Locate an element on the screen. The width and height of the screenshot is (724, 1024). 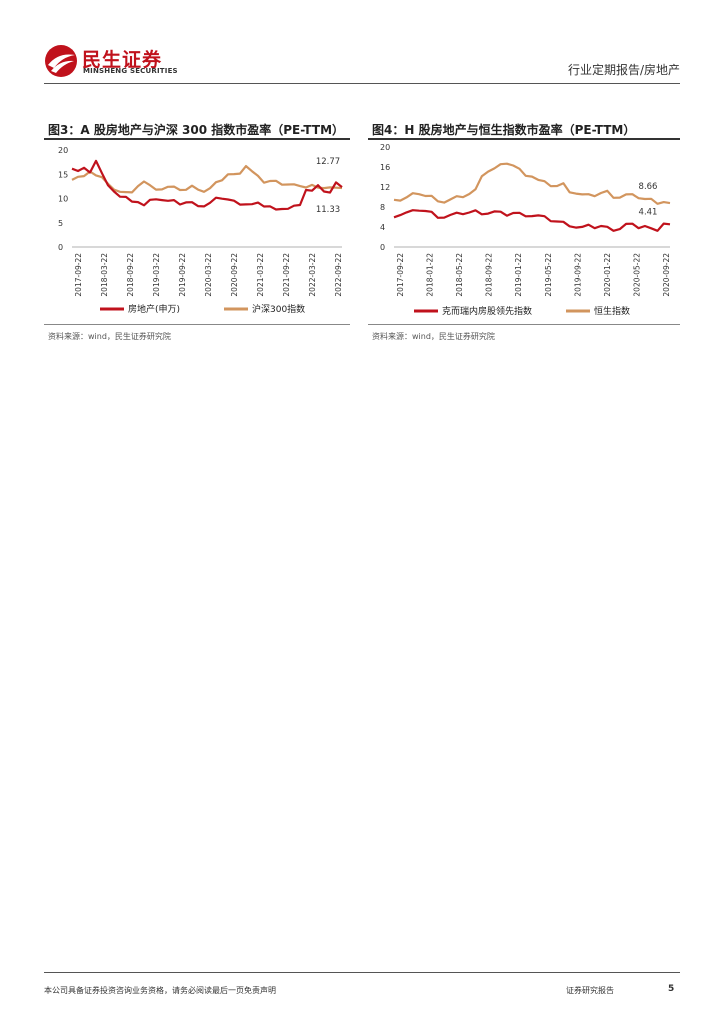
x-tick-label: 2020-05-22 is located at coordinates (636, 275).